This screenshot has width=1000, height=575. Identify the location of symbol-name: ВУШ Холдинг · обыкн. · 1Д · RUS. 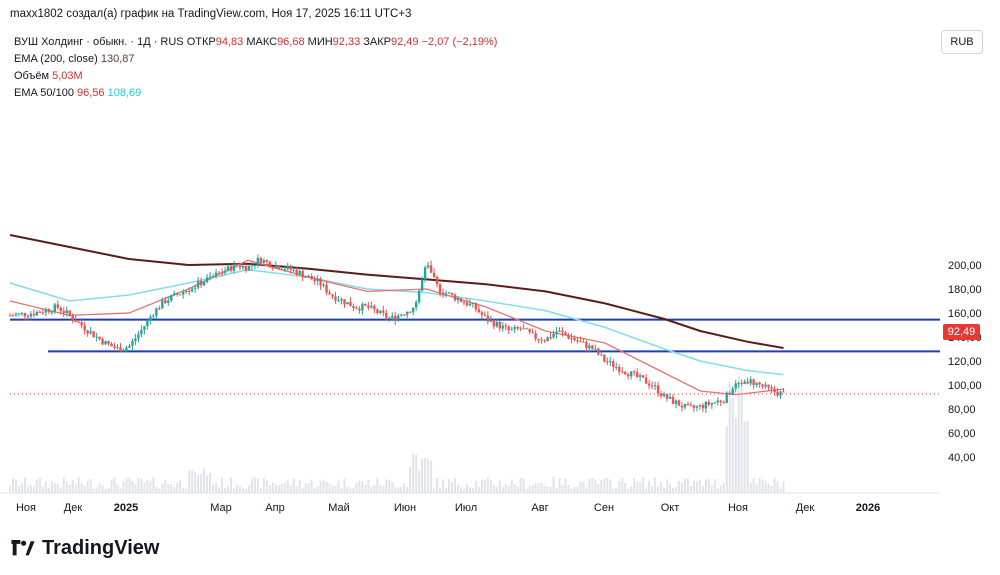
(99, 42).